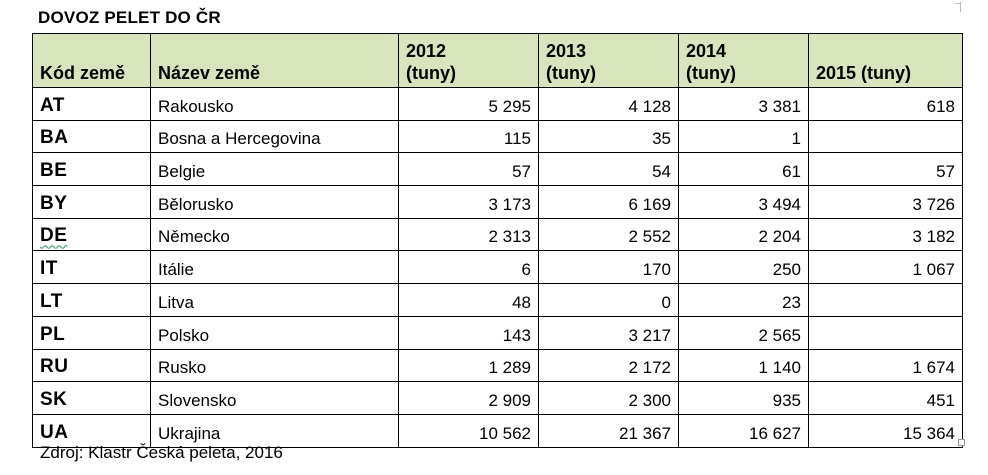  What do you see at coordinates (743, 300) in the screenshot?
I see `value-2014-cell: 23` at bounding box center [743, 300].